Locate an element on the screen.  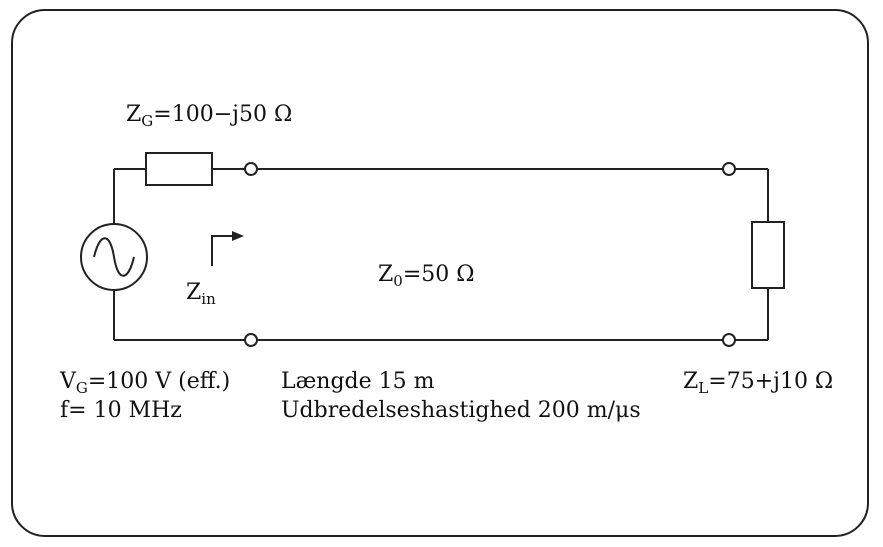
output-terminal-bottom is located at coordinates (729, 340).